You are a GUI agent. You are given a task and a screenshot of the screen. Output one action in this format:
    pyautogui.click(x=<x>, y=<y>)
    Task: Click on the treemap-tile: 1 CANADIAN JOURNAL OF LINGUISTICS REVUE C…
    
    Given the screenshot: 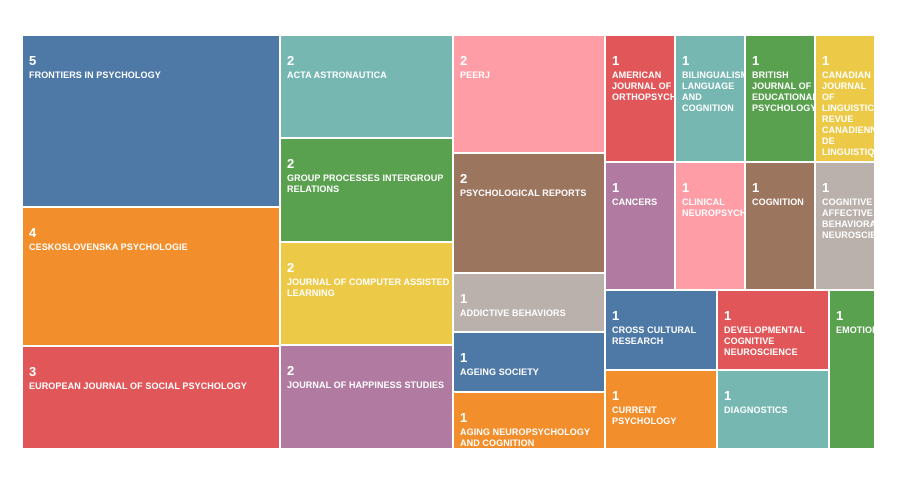 What is the action you would take?
    pyautogui.click(x=845, y=98)
    